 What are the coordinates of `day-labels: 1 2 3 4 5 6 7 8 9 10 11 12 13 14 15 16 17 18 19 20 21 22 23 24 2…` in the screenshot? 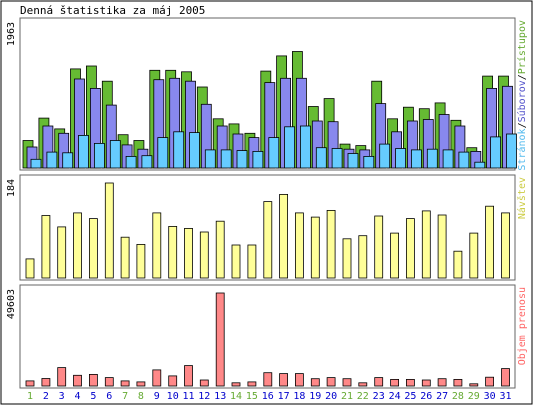 It's located at (269, 396).